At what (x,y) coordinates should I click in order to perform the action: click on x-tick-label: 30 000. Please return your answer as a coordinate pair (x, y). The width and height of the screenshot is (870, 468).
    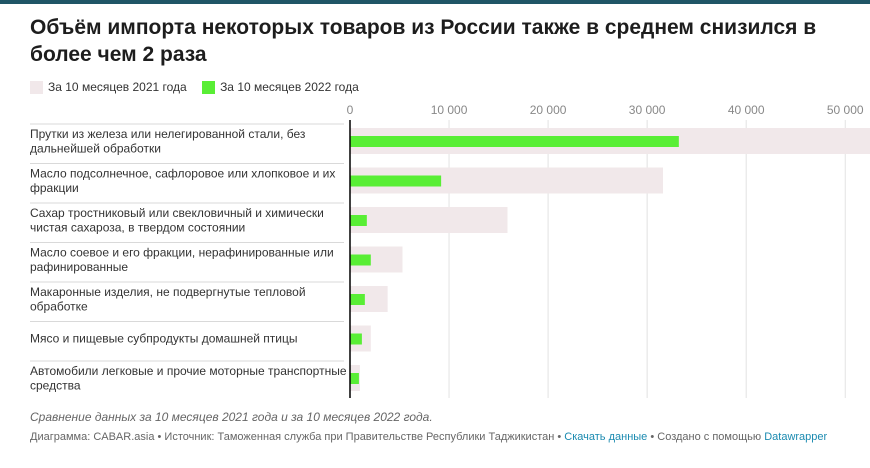
    Looking at the image, I should click on (647, 110).